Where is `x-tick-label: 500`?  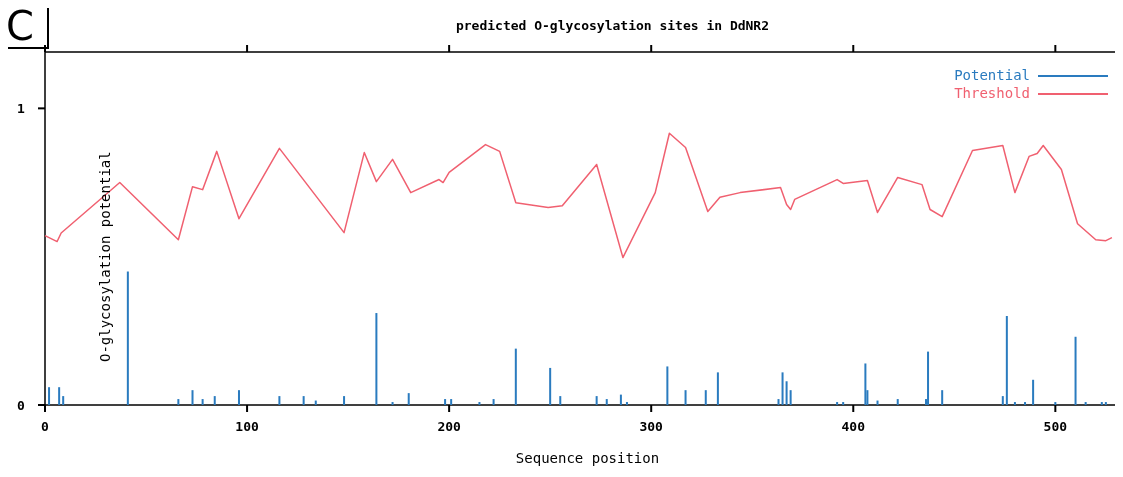
x-tick-label: 500 is located at coordinates (1055, 426).